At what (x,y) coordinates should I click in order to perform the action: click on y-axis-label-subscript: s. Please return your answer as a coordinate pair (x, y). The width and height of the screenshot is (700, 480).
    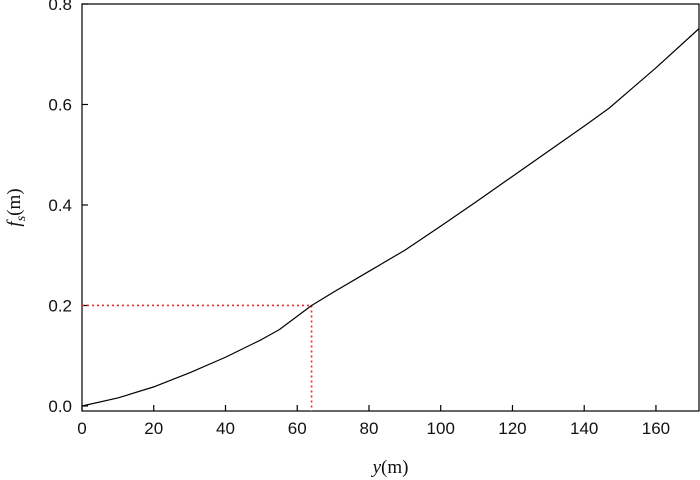
    Looking at the image, I should click on (21, 218).